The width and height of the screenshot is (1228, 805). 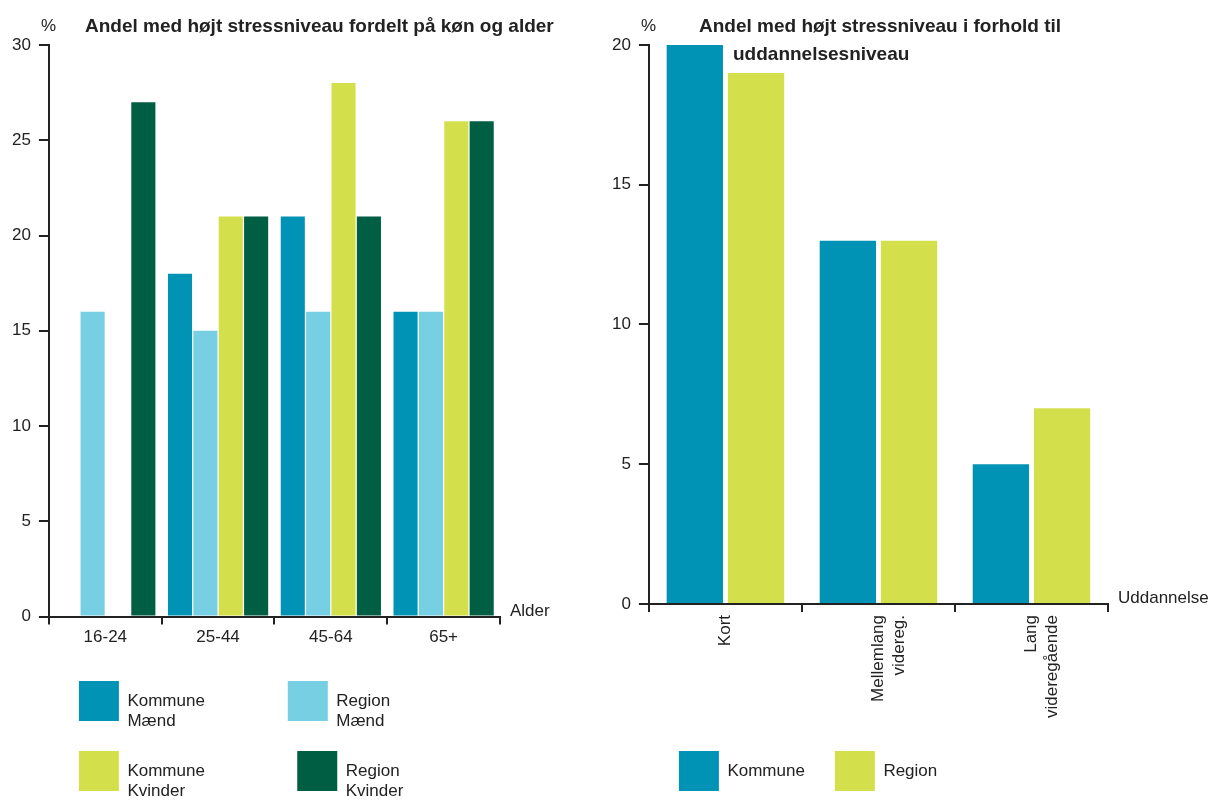 I want to click on legend-label: Kommune Mænd, so click(x=166, y=710).